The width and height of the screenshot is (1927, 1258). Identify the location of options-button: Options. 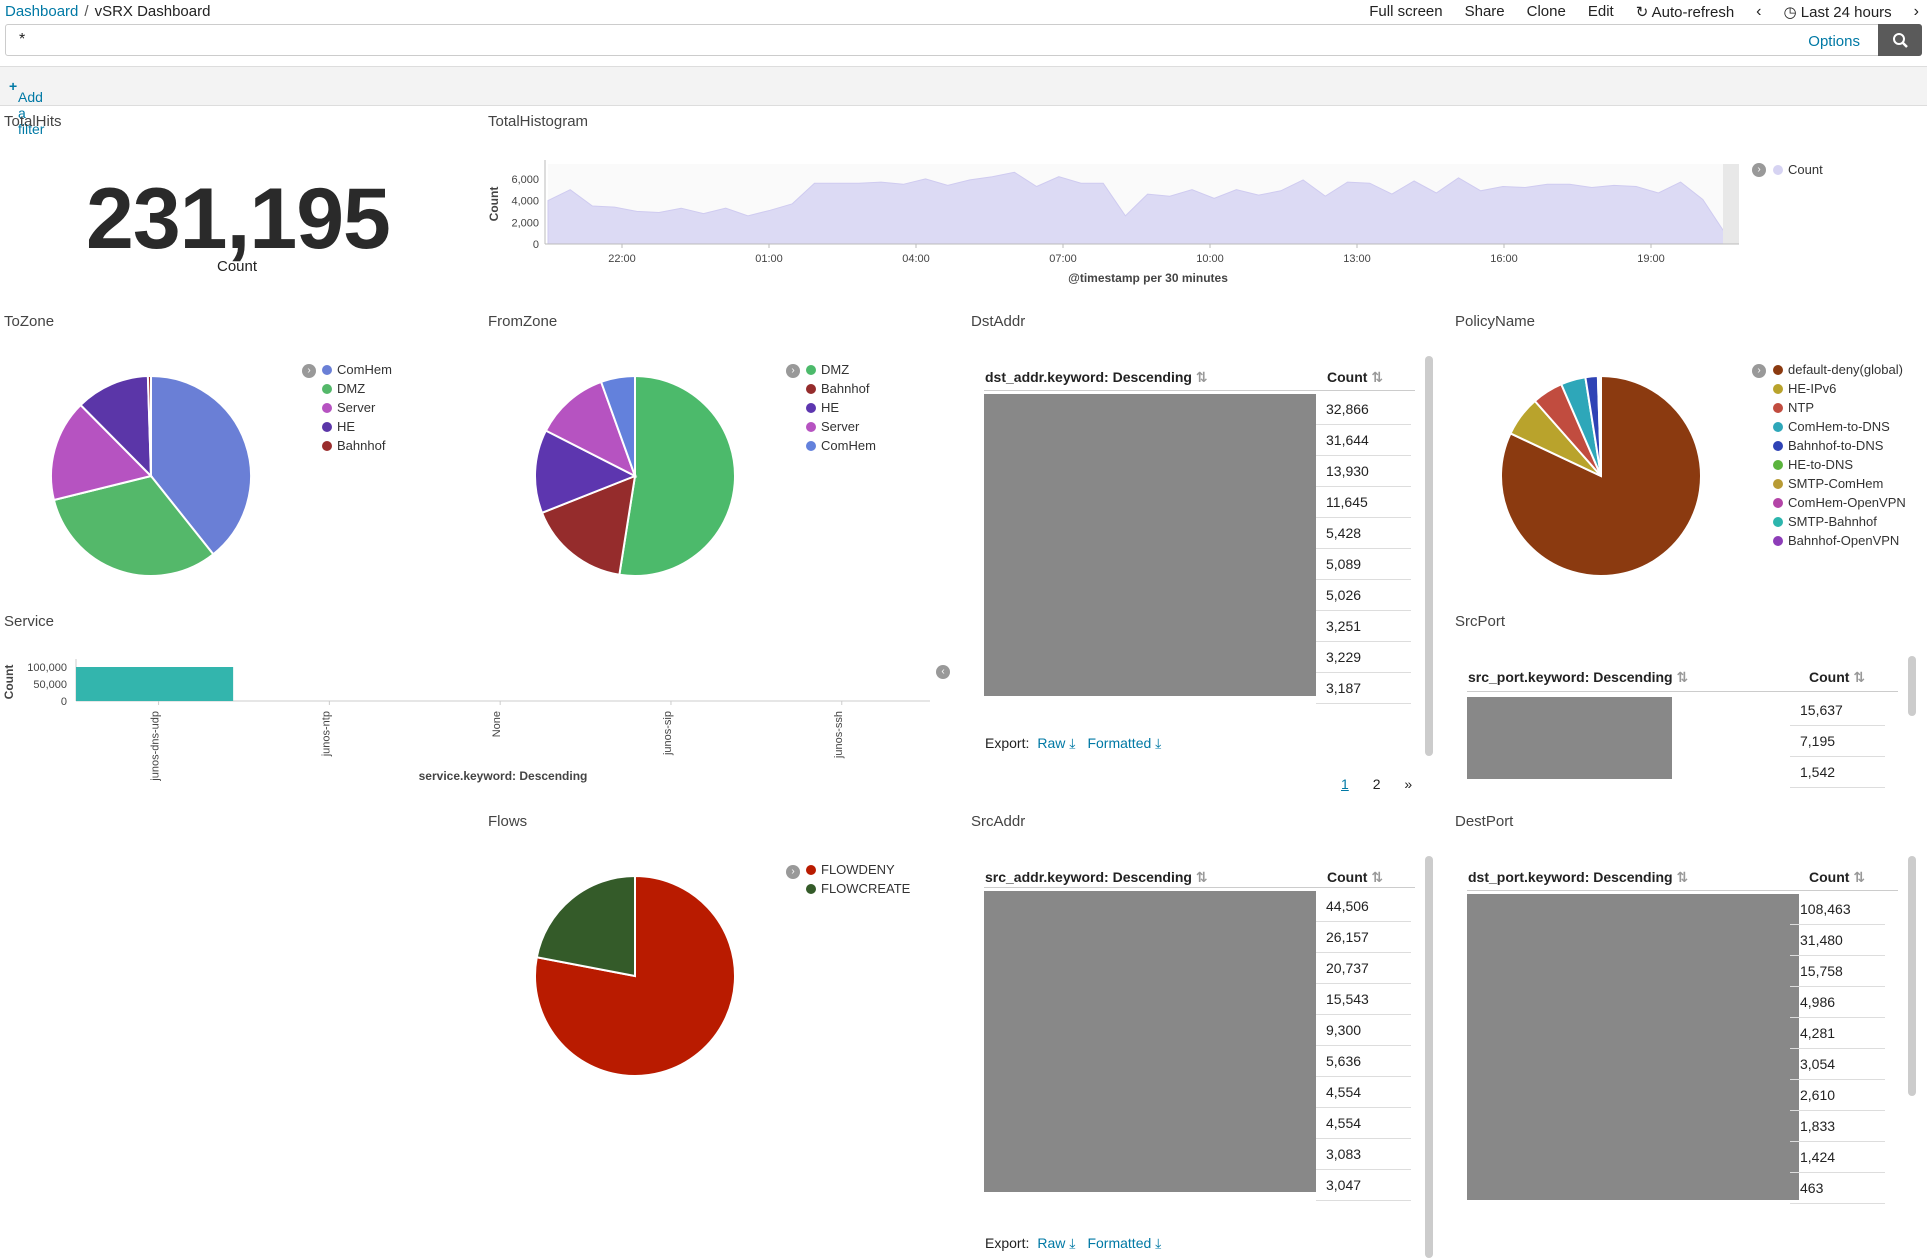
(1834, 41).